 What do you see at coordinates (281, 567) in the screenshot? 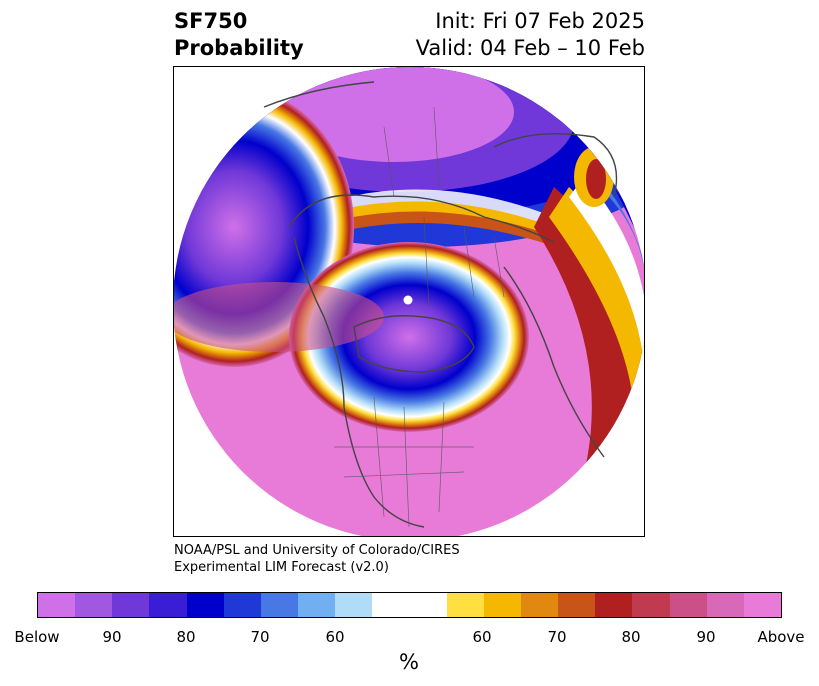
I see `credit-line-2: Experimental LIM Forecast (v2.0)` at bounding box center [281, 567].